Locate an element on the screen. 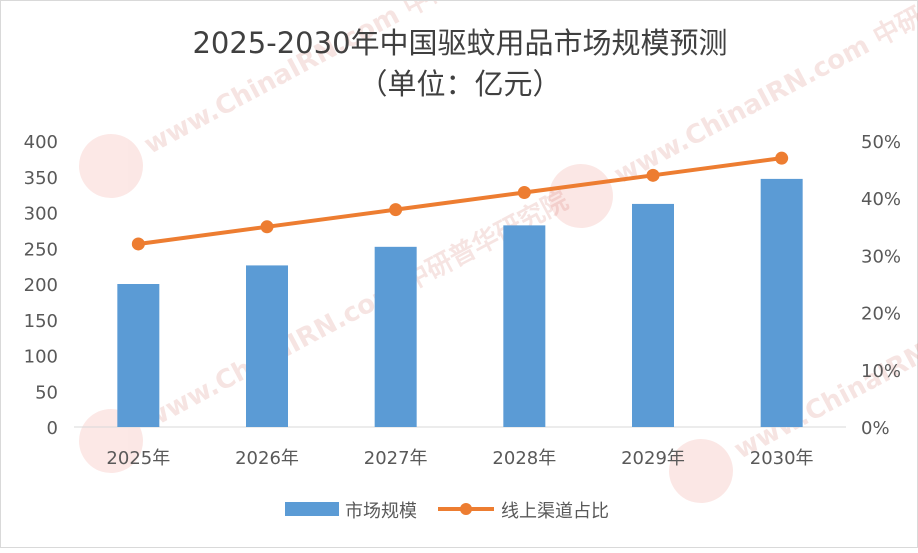 This screenshot has height=553, width=918. series-line is located at coordinates (460, 201).